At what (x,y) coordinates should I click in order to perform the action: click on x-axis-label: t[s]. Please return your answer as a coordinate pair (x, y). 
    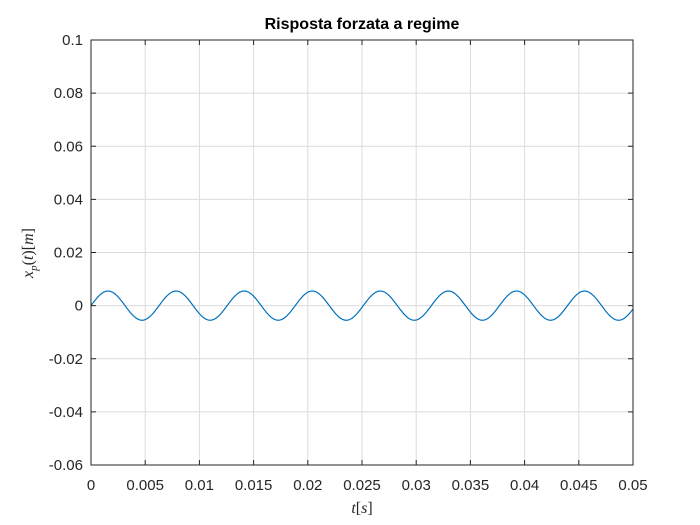
    Looking at the image, I should click on (361, 508).